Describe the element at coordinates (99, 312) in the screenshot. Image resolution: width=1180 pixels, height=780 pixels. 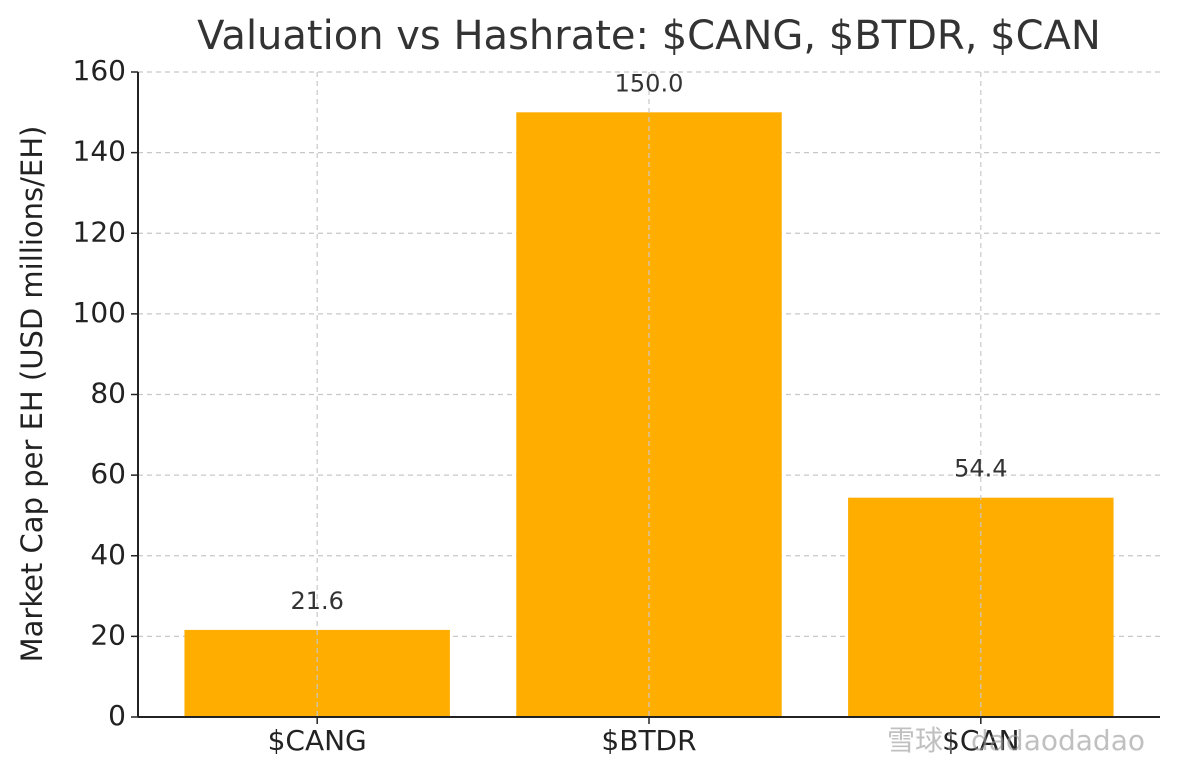
I see `y-tick-label: 100` at that location.